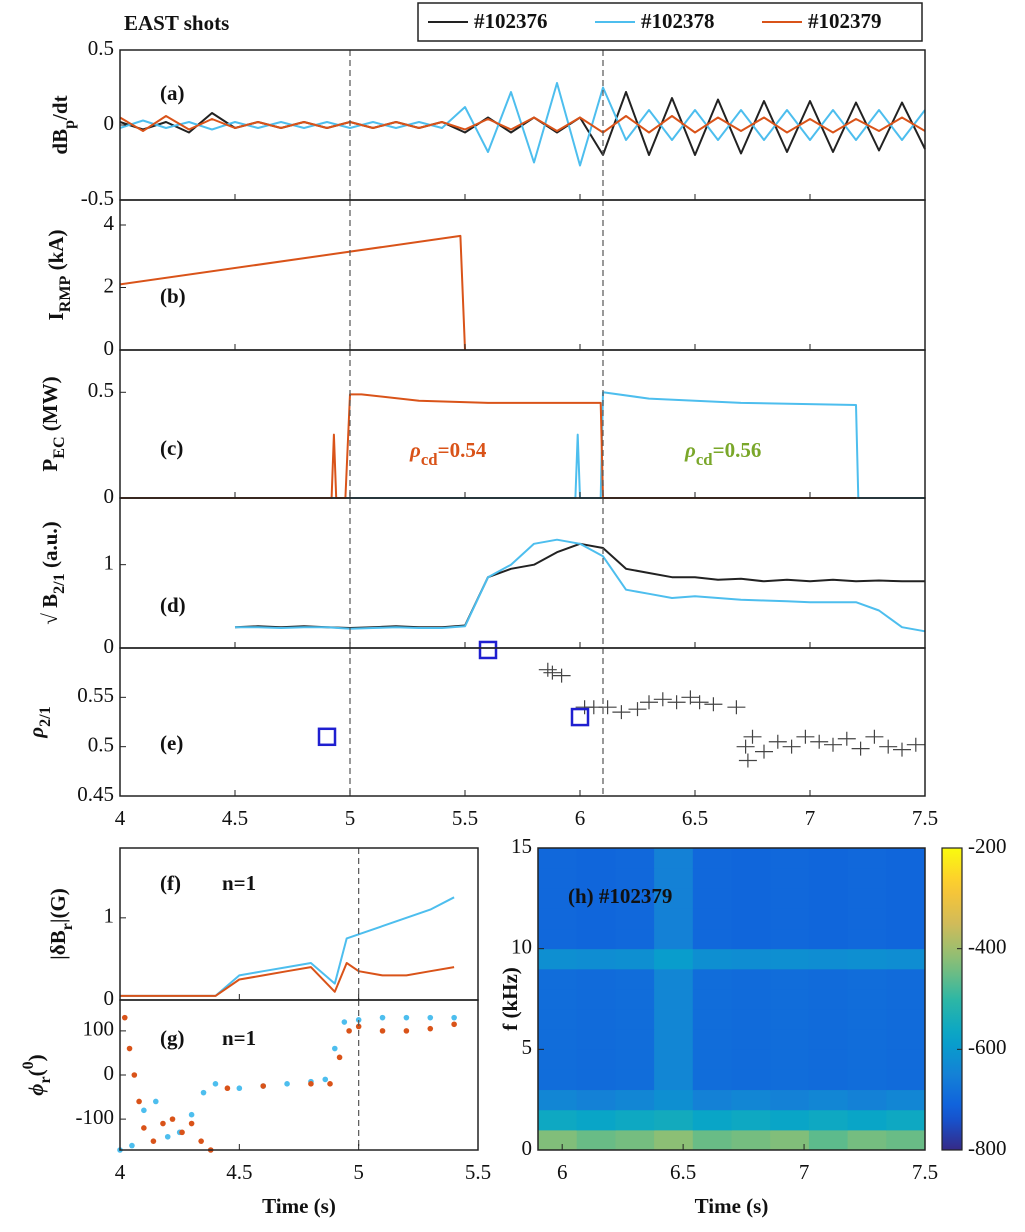  I want to click on label-part: (MW), so click(50, 406).